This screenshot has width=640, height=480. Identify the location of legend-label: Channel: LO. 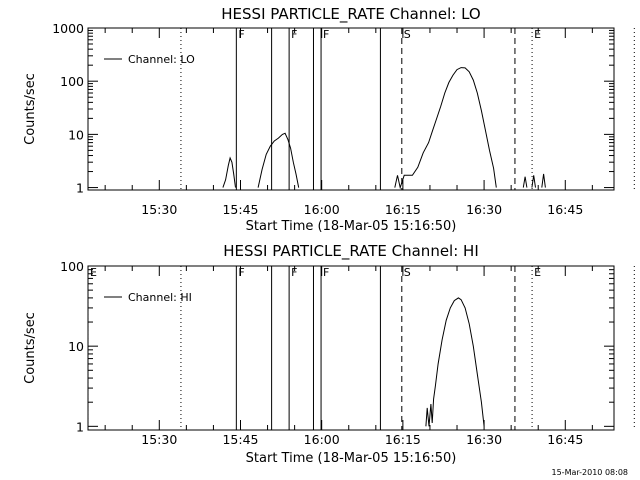
(161, 59).